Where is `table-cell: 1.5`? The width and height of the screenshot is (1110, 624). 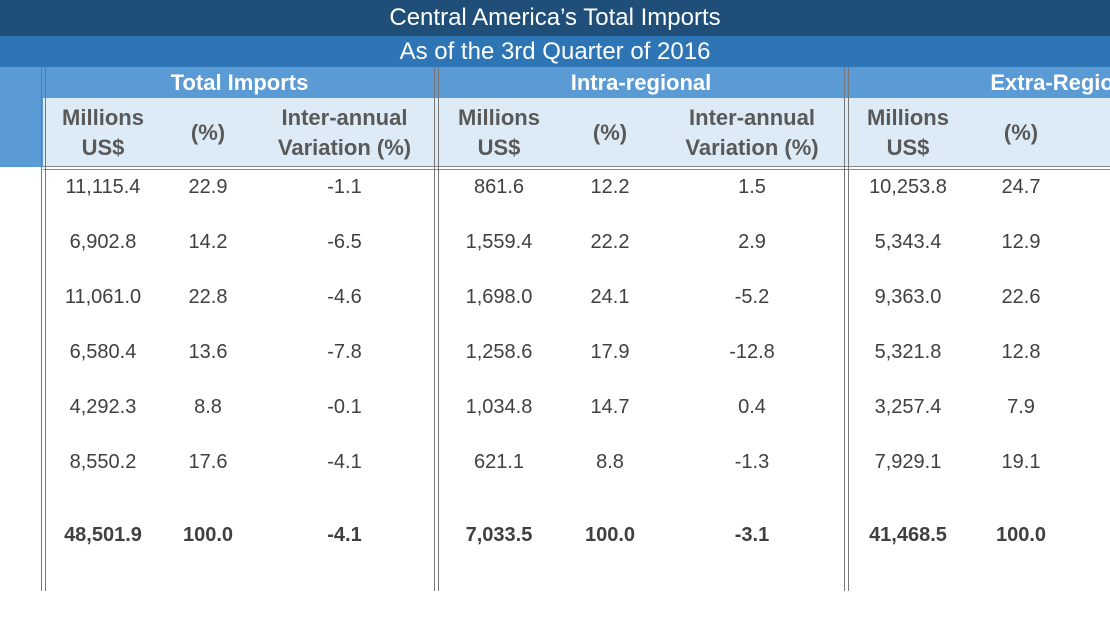 table-cell: 1.5 is located at coordinates (752, 186).